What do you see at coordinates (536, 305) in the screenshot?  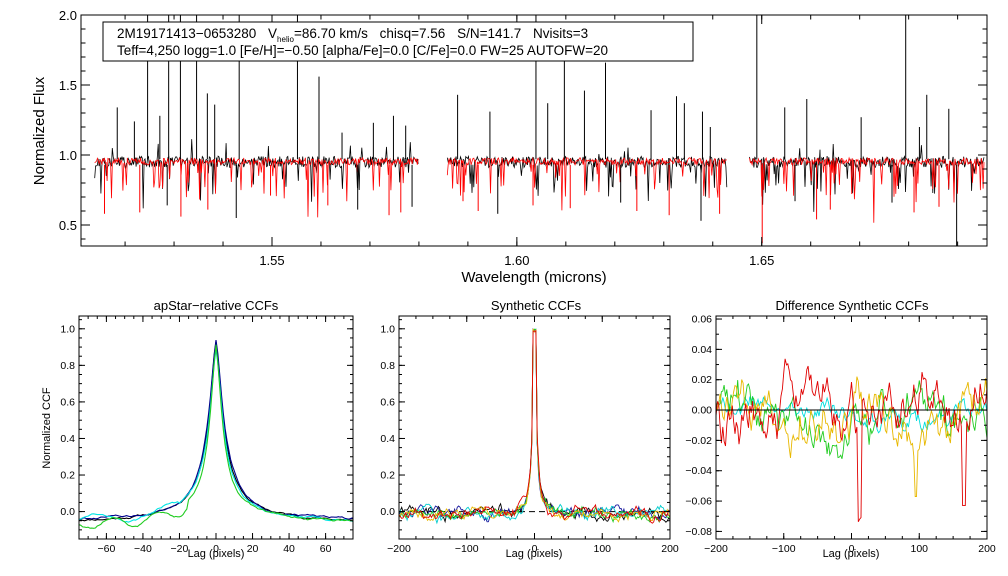 I see `synthetic-ccf-title: Synthetic CCFs` at bounding box center [536, 305].